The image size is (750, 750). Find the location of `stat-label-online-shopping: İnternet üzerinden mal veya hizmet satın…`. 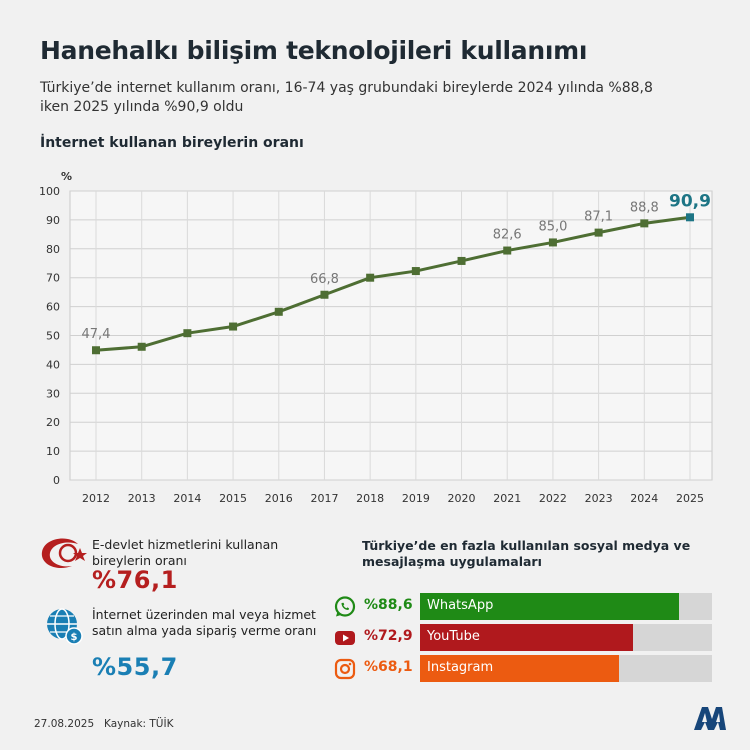

stat-label-online-shopping: İnternet üzerinden mal veya hizmet satın… is located at coordinates (204, 622).